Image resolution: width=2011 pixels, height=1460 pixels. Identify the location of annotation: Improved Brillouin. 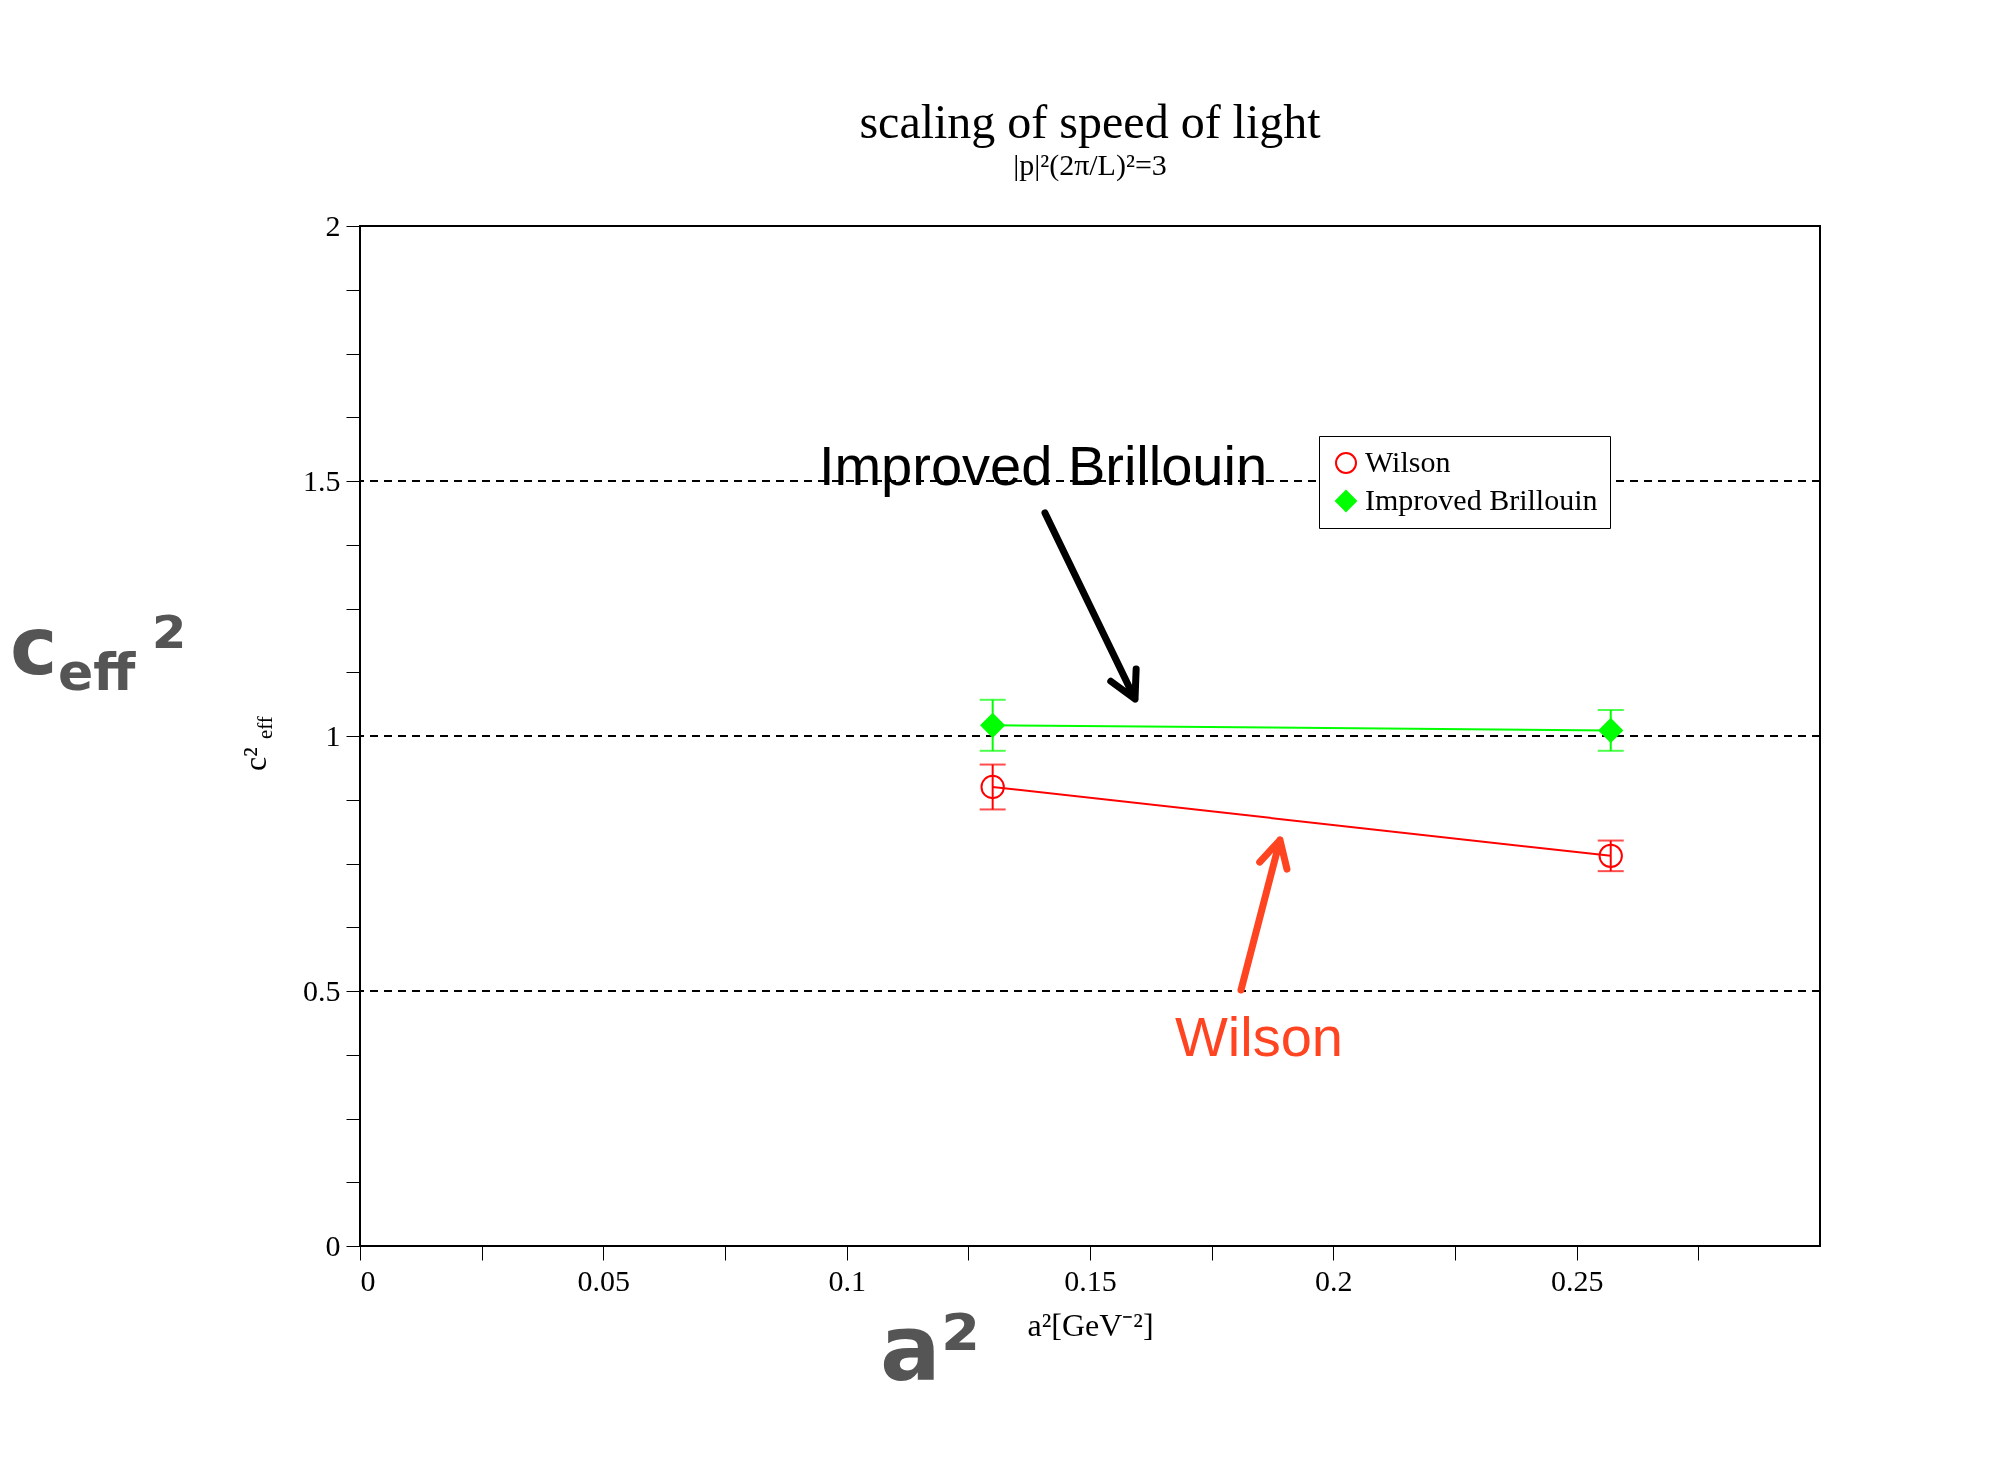
(1043, 465).